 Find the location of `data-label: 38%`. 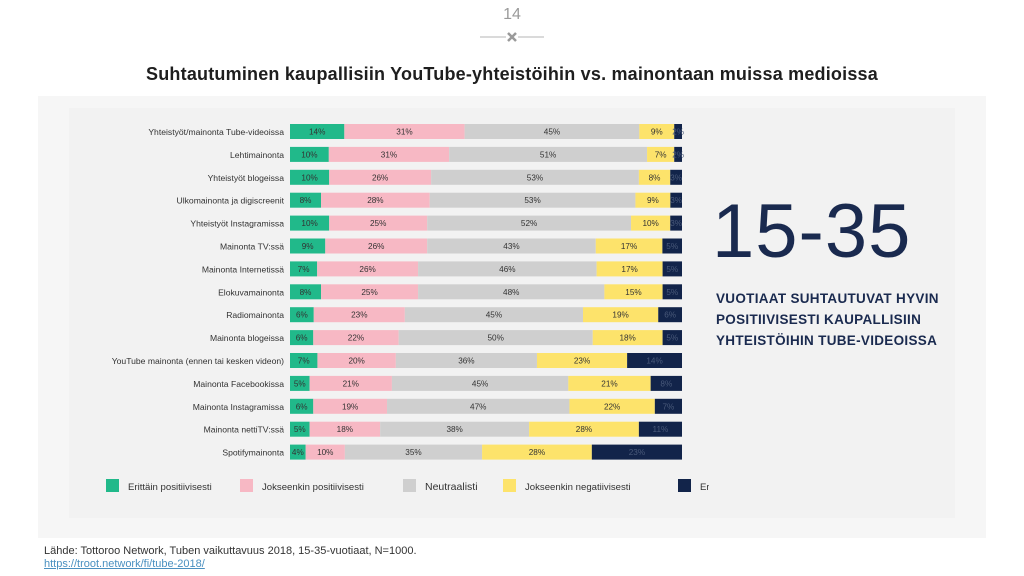

data-label: 38% is located at coordinates (454, 429).